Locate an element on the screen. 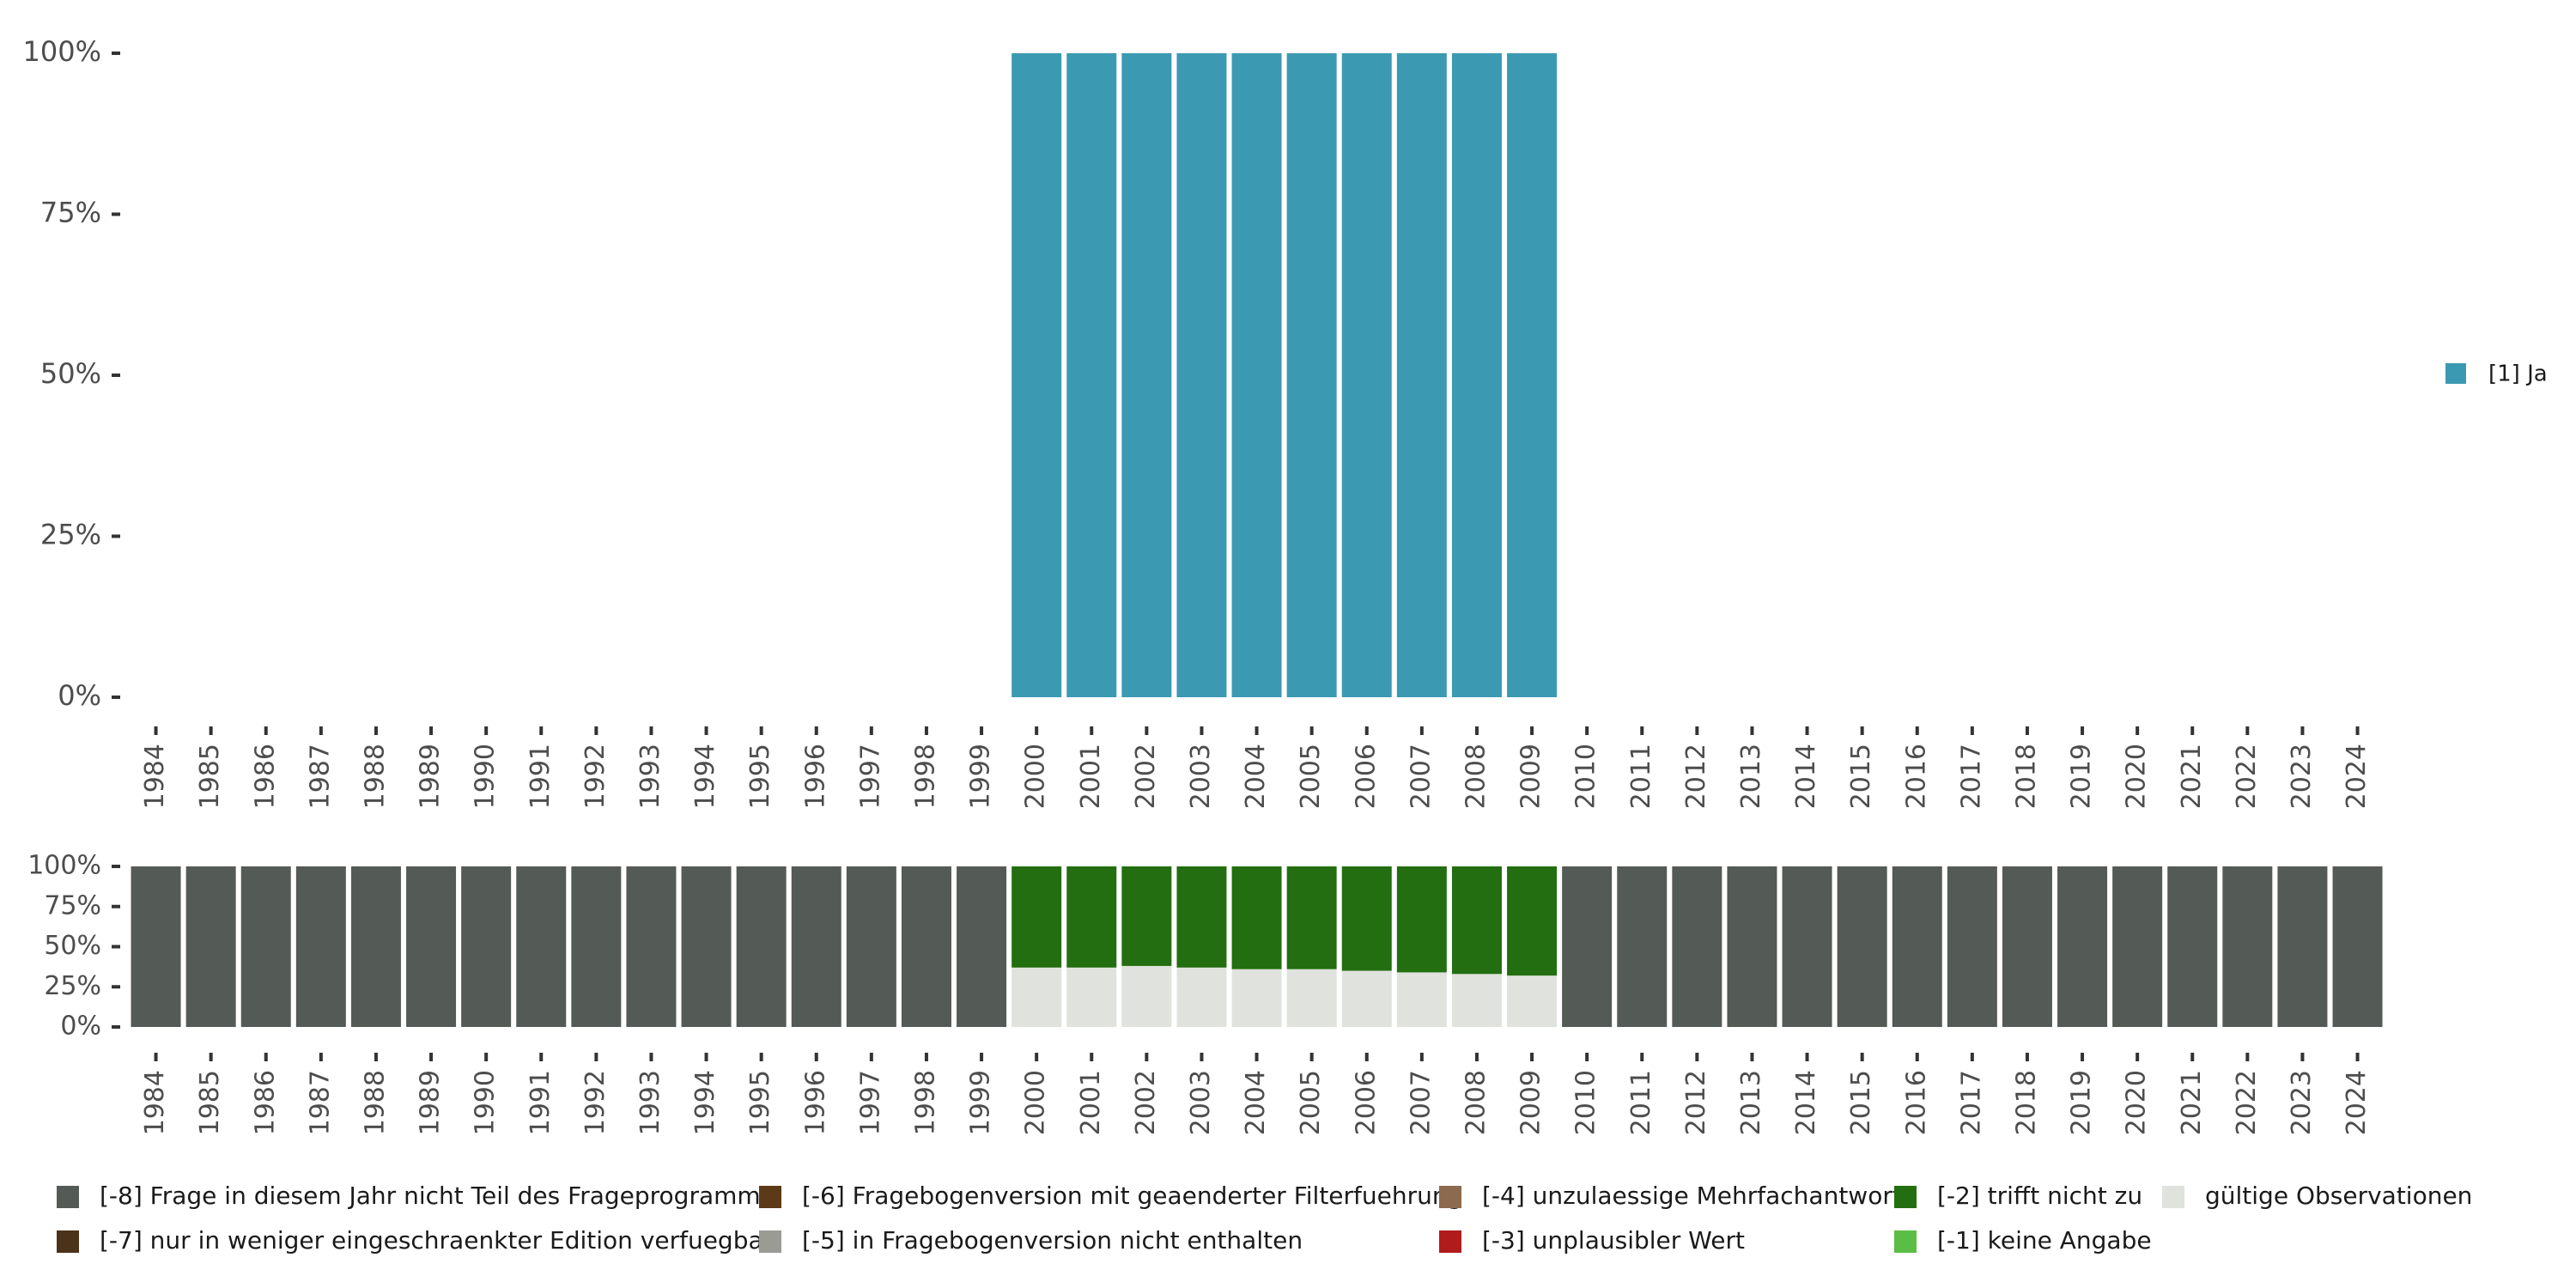  x-tick-label: 1985 is located at coordinates (210, 777).